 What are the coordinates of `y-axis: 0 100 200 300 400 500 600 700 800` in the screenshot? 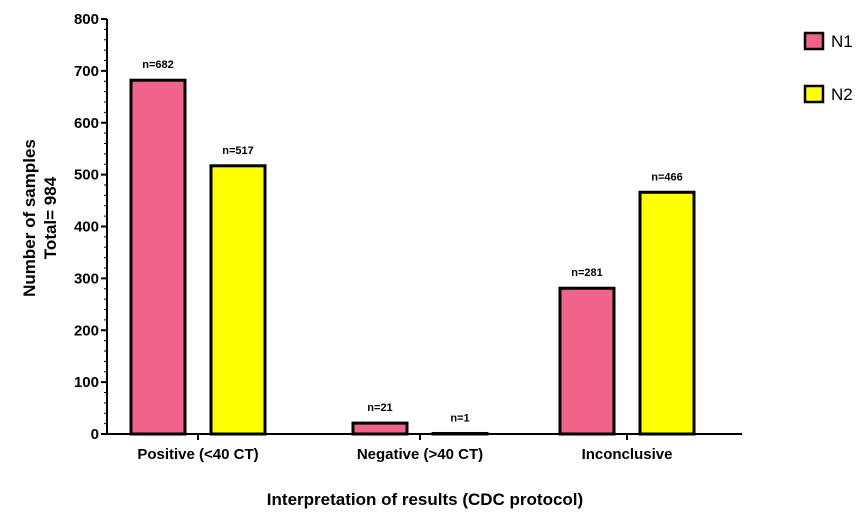 It's located at (91, 227).